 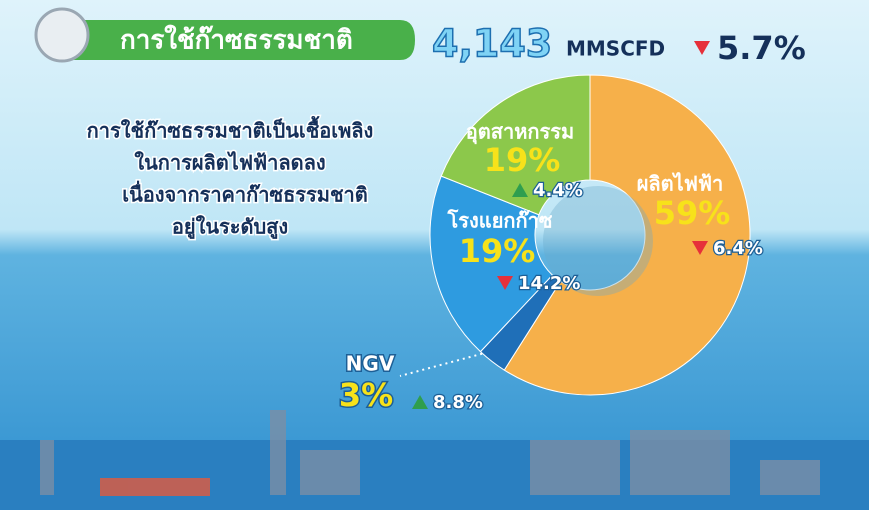 I want to click on title: การใช้ก๊าซธรรมชาติ, so click(x=236, y=40).